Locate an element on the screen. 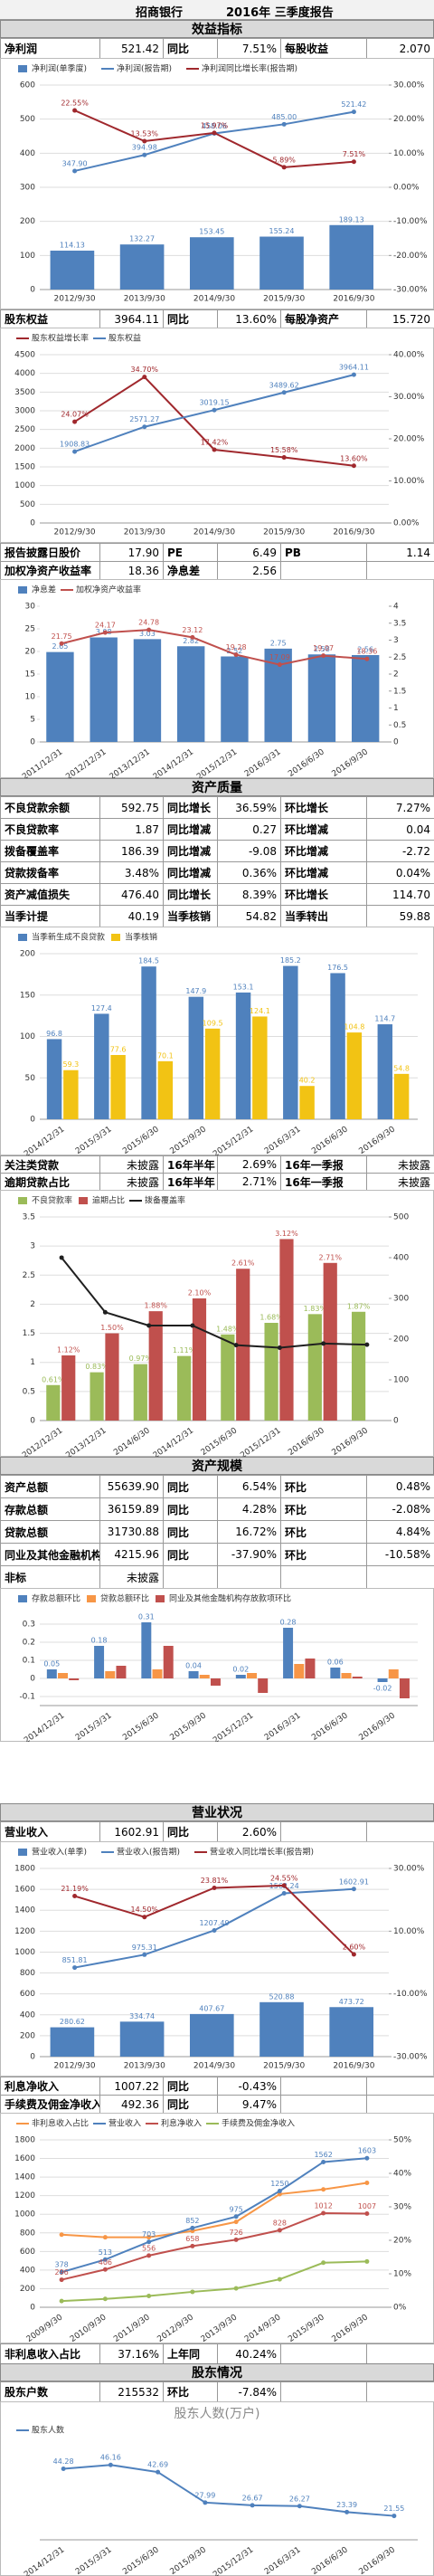  y-tick-label: 50 is located at coordinates (30, 1079).